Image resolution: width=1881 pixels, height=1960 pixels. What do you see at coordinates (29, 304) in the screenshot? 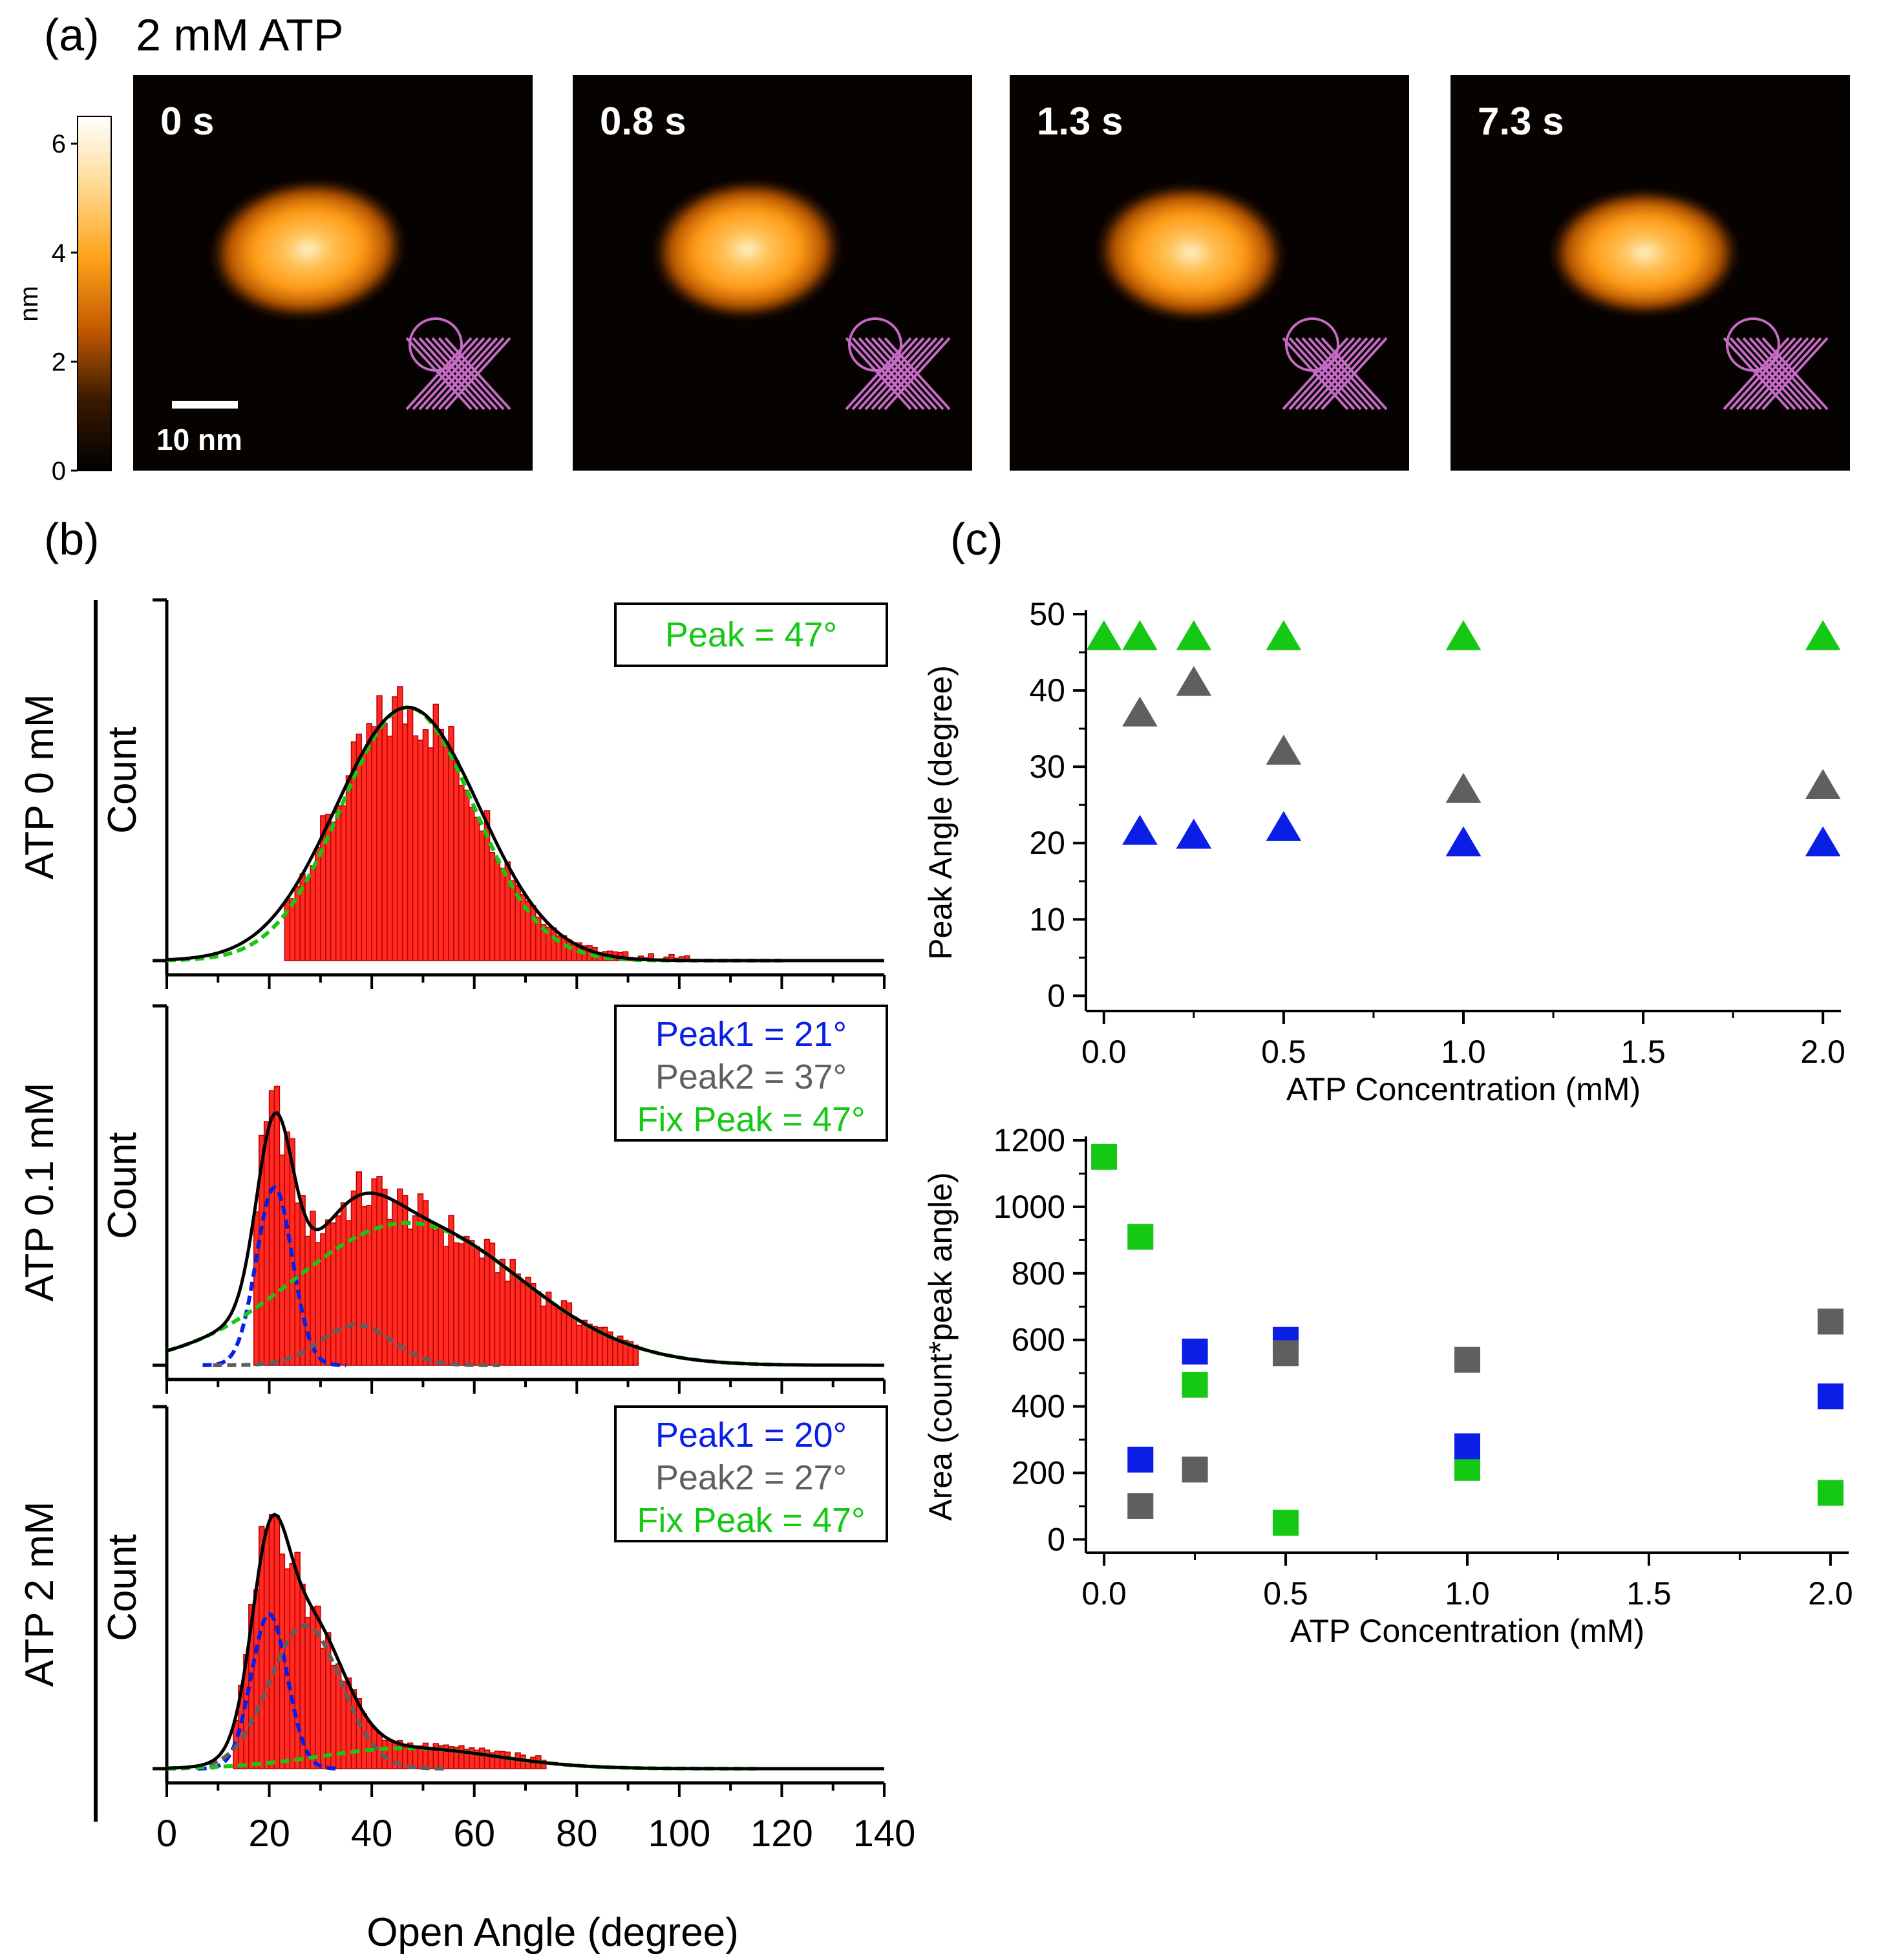
I see `colorbar-unit-label: nm` at bounding box center [29, 304].